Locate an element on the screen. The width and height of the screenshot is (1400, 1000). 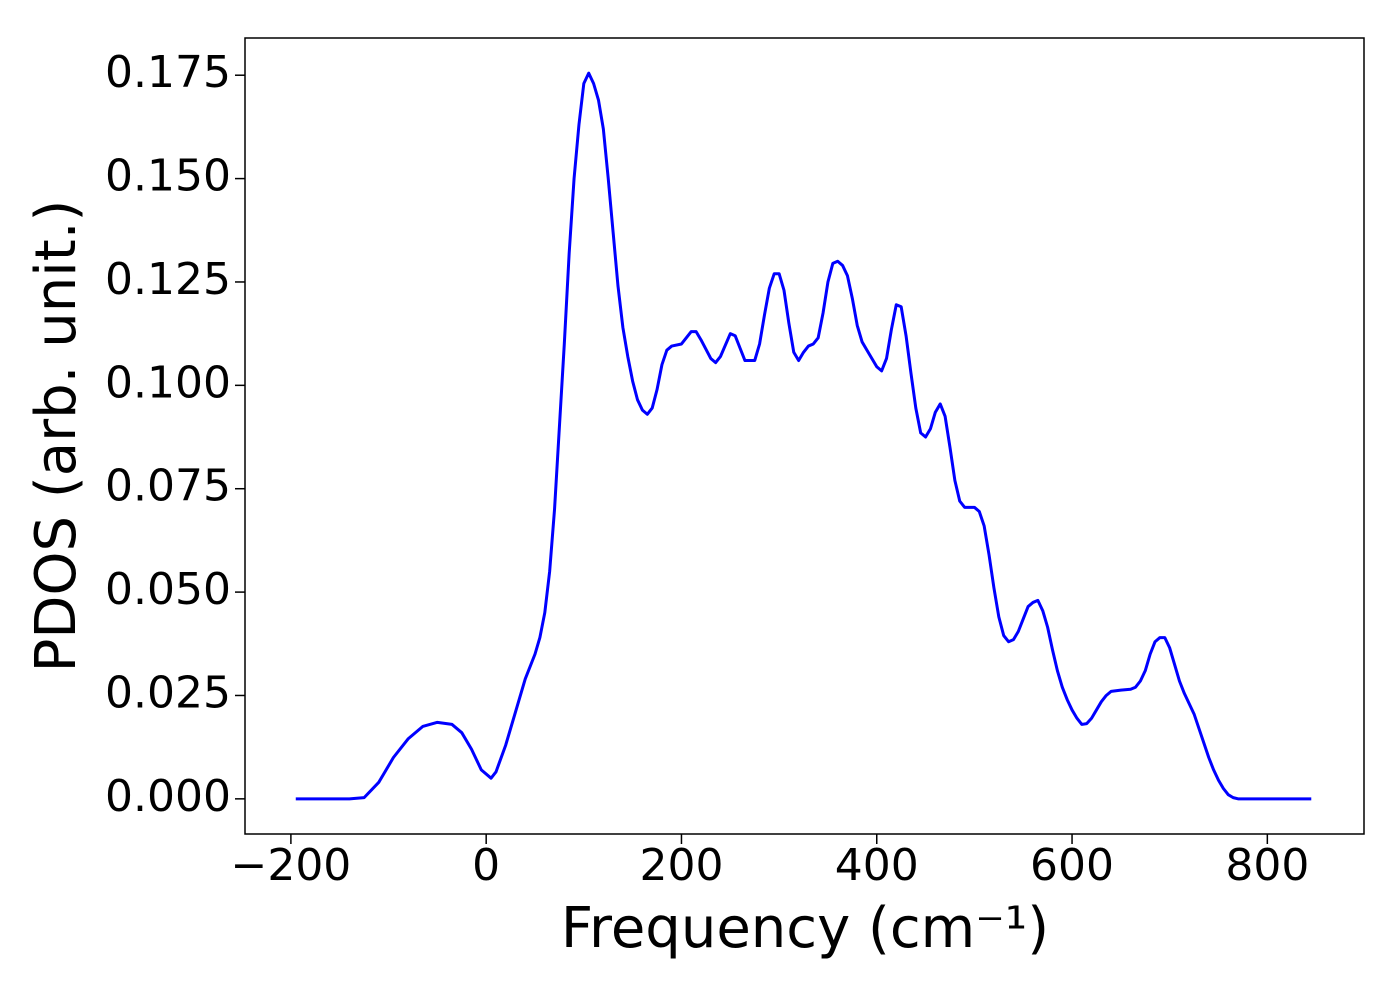
y-tick-label: 0.000 is located at coordinates (168, 796).